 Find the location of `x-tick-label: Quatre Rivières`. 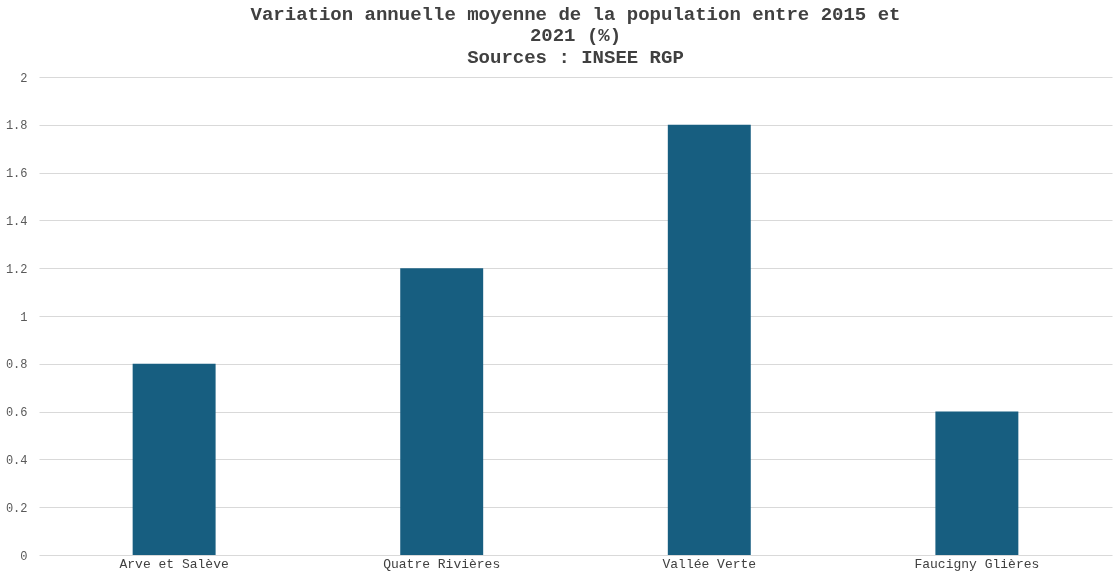

x-tick-label: Quatre Rivières is located at coordinates (442, 564).